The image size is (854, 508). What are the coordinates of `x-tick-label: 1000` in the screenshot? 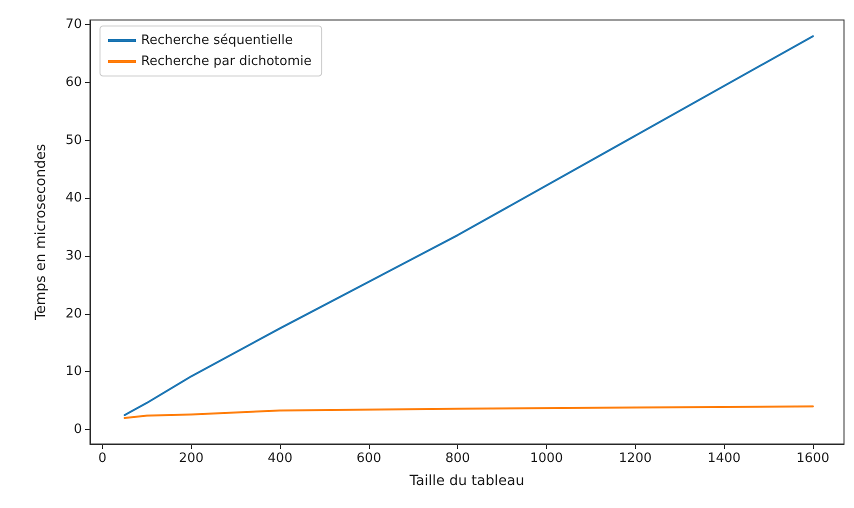 It's located at (547, 458).